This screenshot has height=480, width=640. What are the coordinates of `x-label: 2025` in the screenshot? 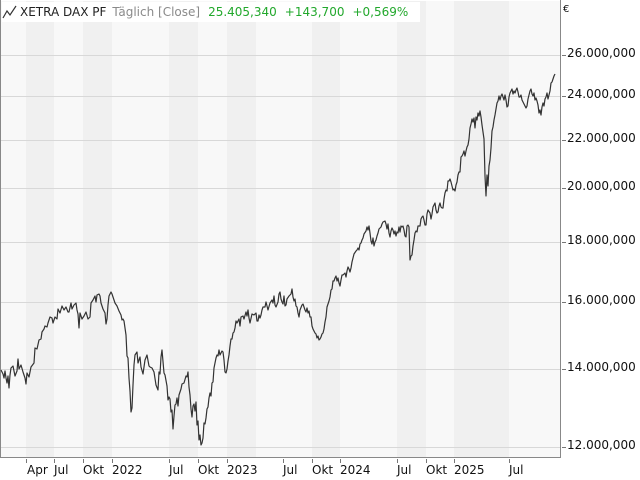 It's located at (469, 470).